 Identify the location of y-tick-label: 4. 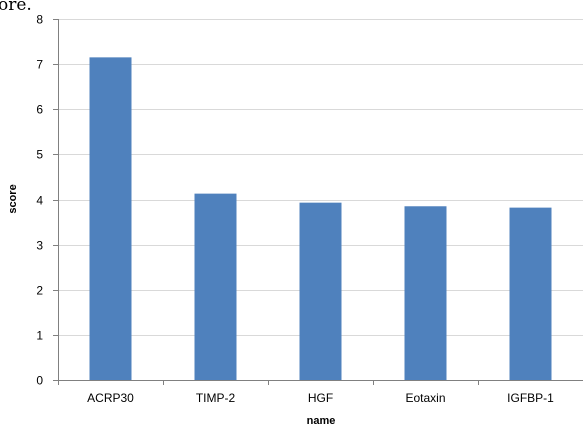
(39, 201).